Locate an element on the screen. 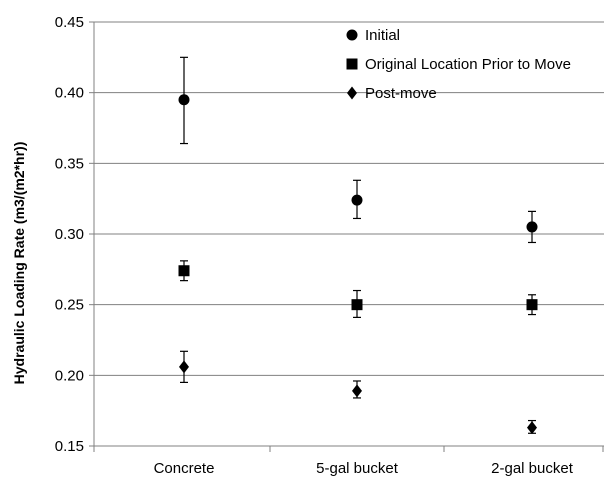 This screenshot has width=604, height=483. y-tick-label: 0.30 is located at coordinates (69, 234).